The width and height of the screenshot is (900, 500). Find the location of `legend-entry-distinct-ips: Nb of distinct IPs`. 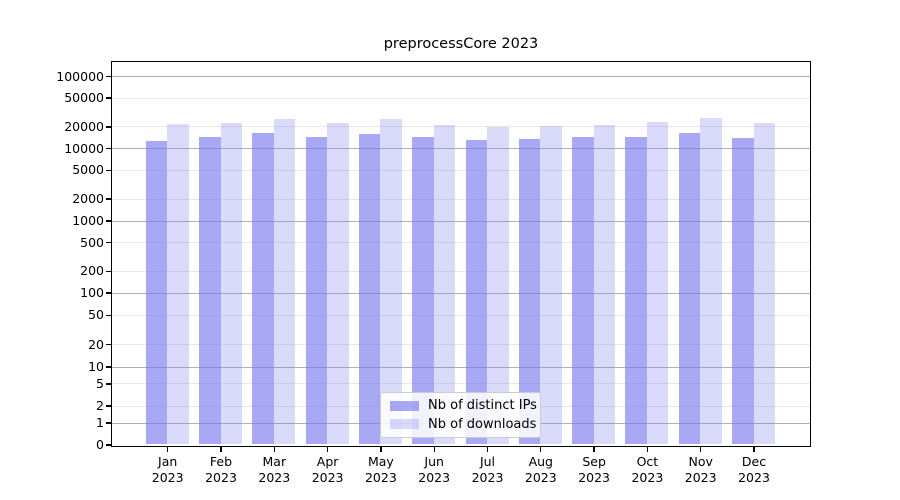

legend-entry-distinct-ips: Nb of distinct IPs is located at coordinates (463, 405).